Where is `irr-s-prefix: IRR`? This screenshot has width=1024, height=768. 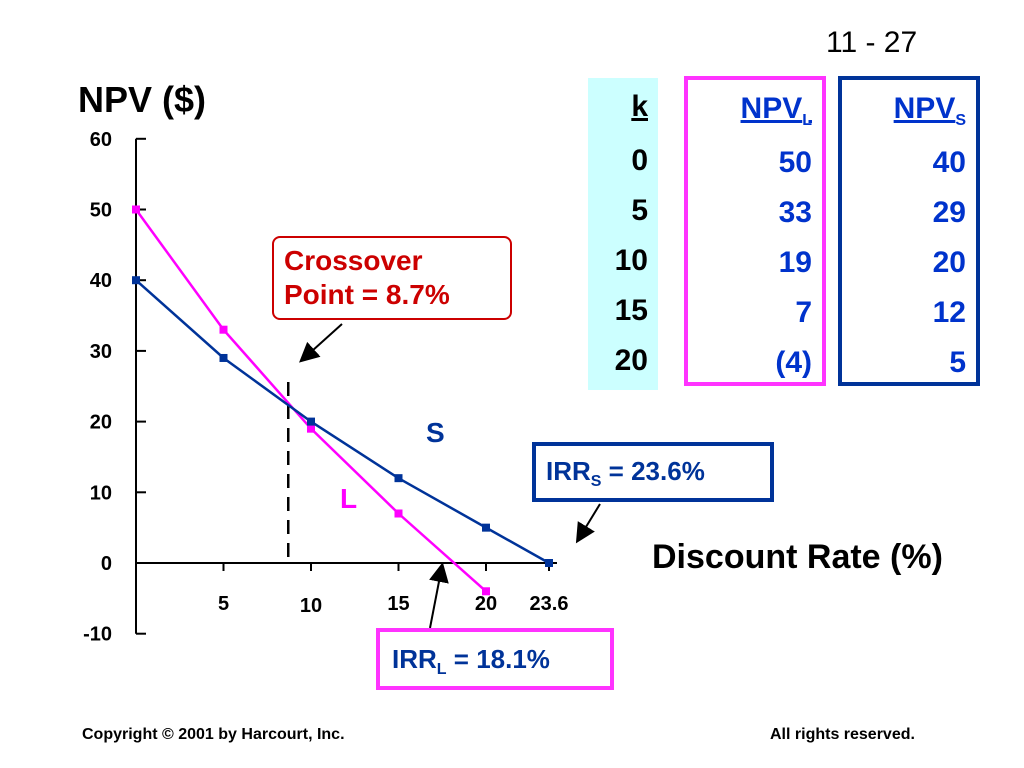
irr-s-prefix: IRR is located at coordinates (568, 471).